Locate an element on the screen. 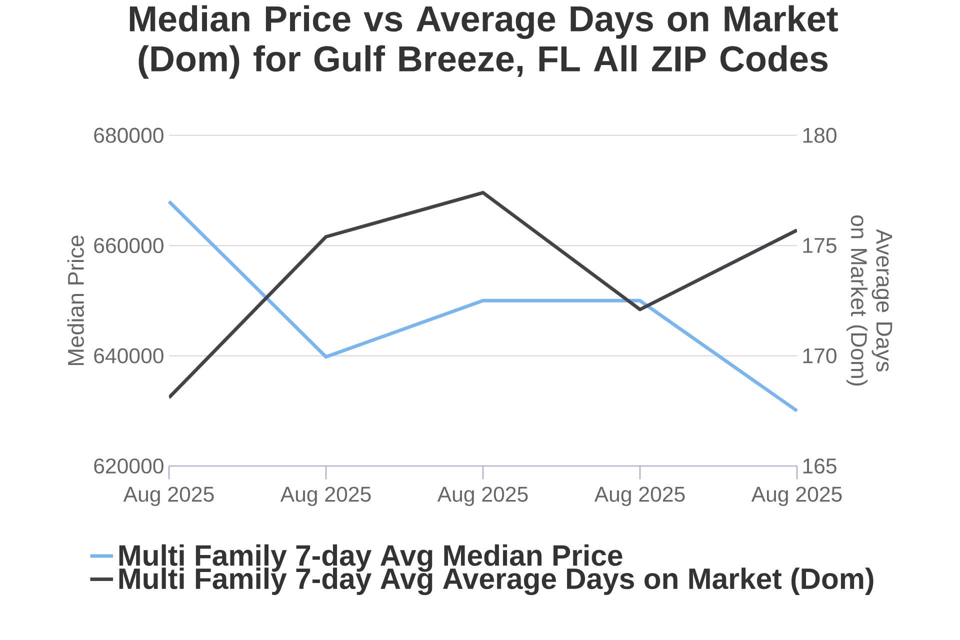 The image size is (960, 640). y-tick-label: 680000 is located at coordinates (129, 135).